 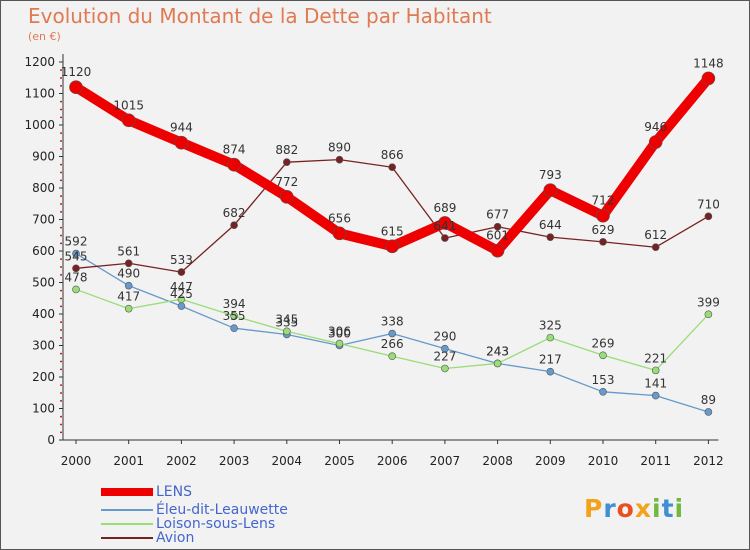 I want to click on y-tick-label: 1000, so click(x=39, y=125).